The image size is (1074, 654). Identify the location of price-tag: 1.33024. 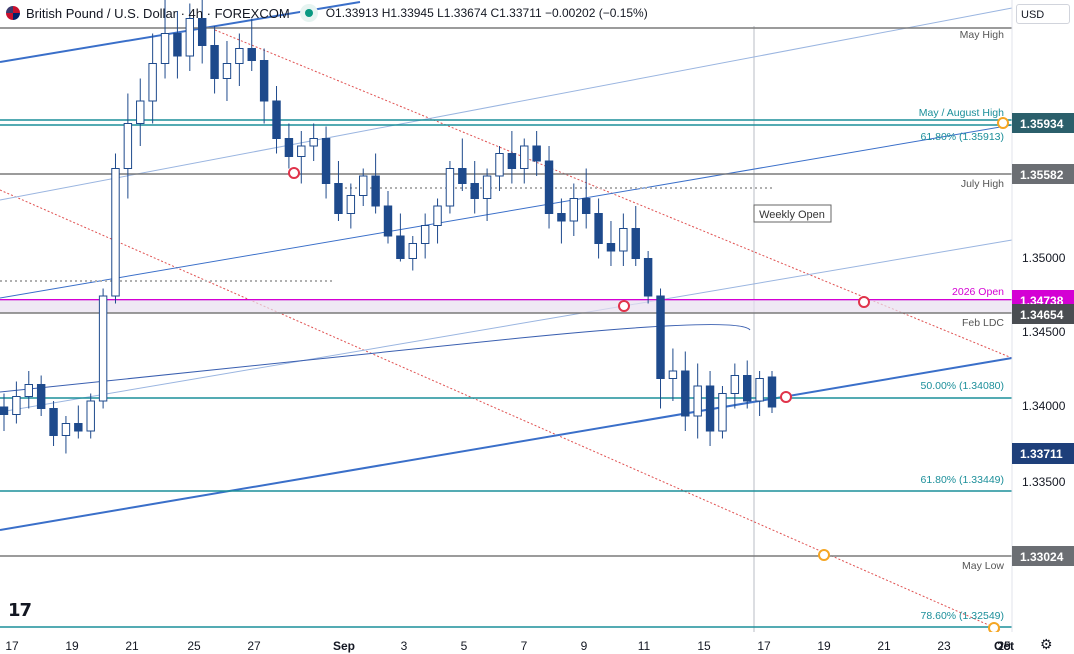
(1042, 557).